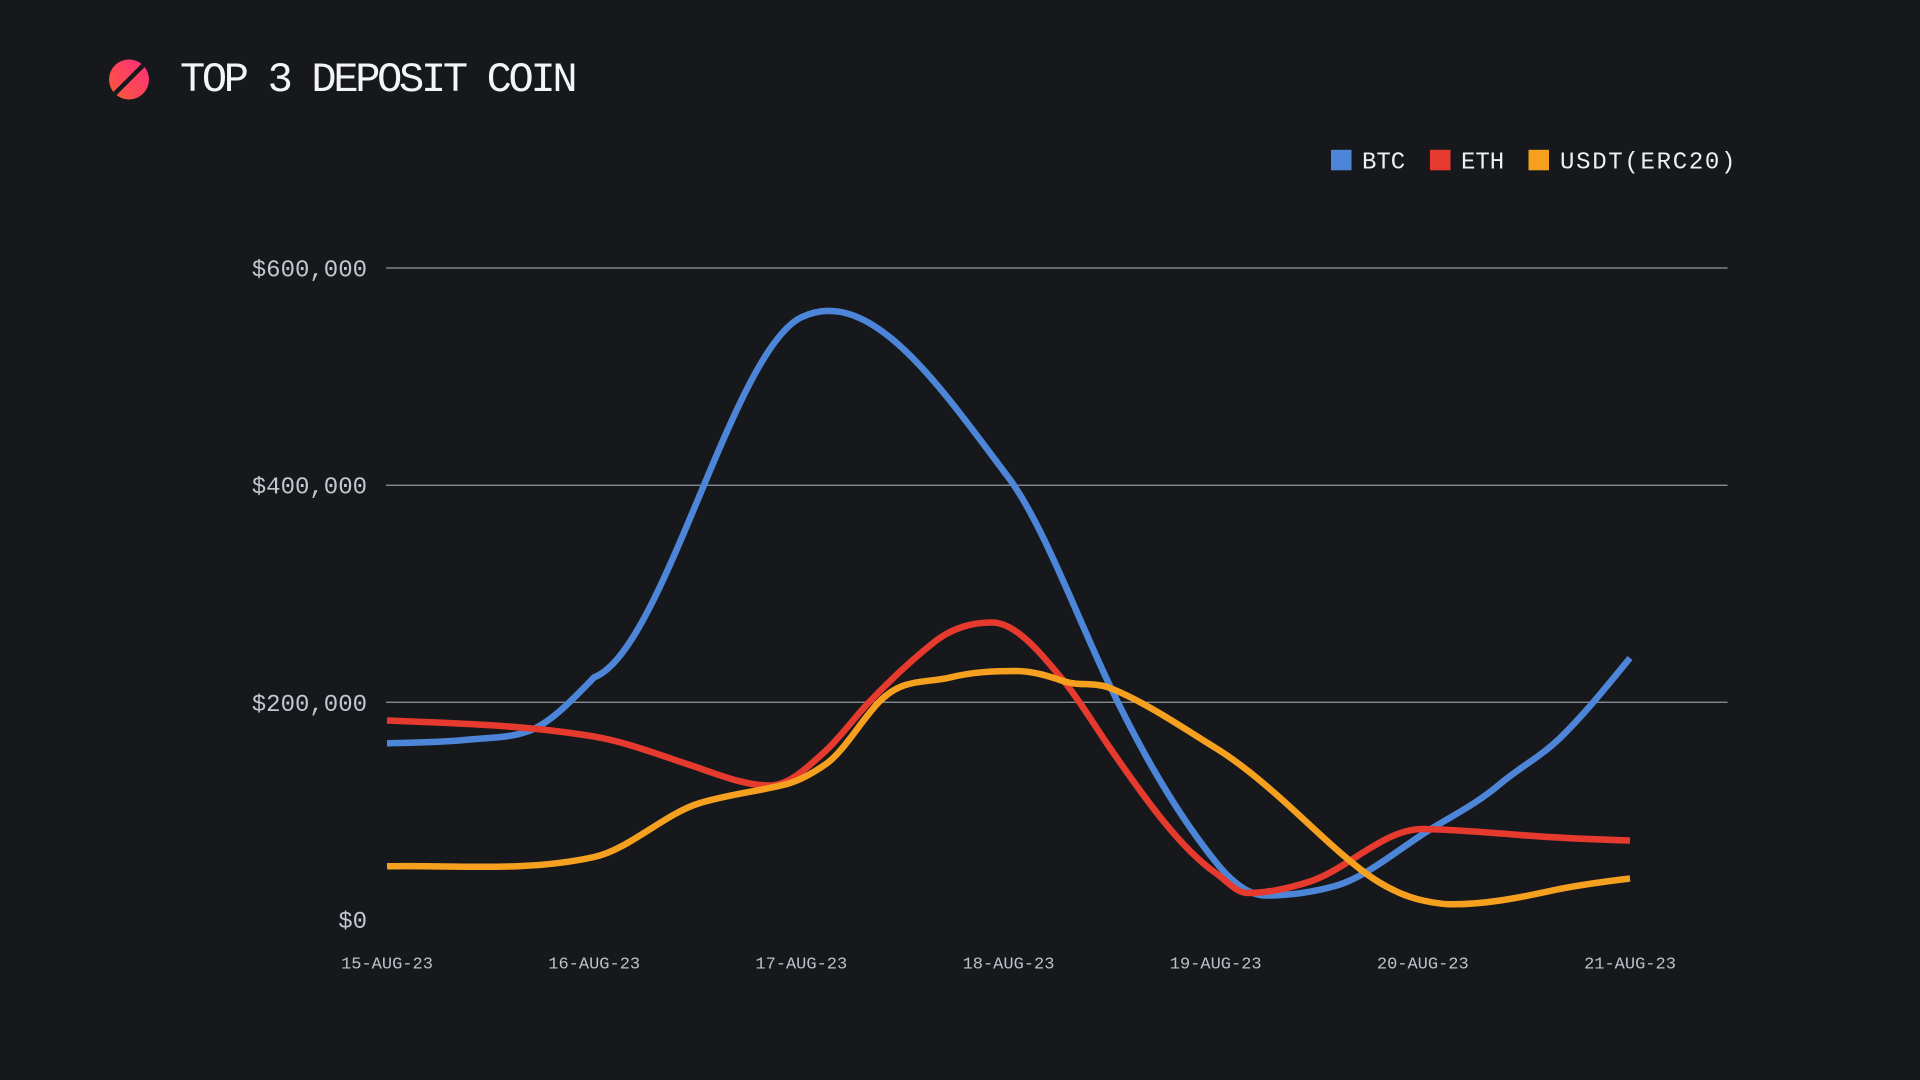  What do you see at coordinates (309, 705) in the screenshot?
I see `svg-text: $200,000` at bounding box center [309, 705].